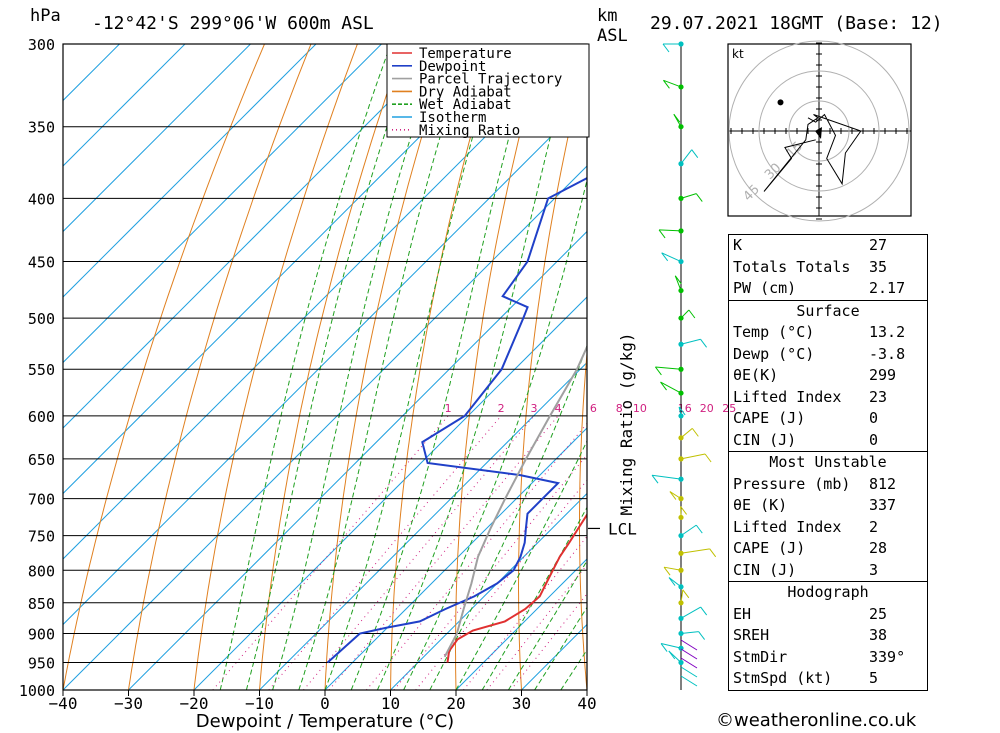  I want to click on legend-label: Isotherm, so click(452, 118).